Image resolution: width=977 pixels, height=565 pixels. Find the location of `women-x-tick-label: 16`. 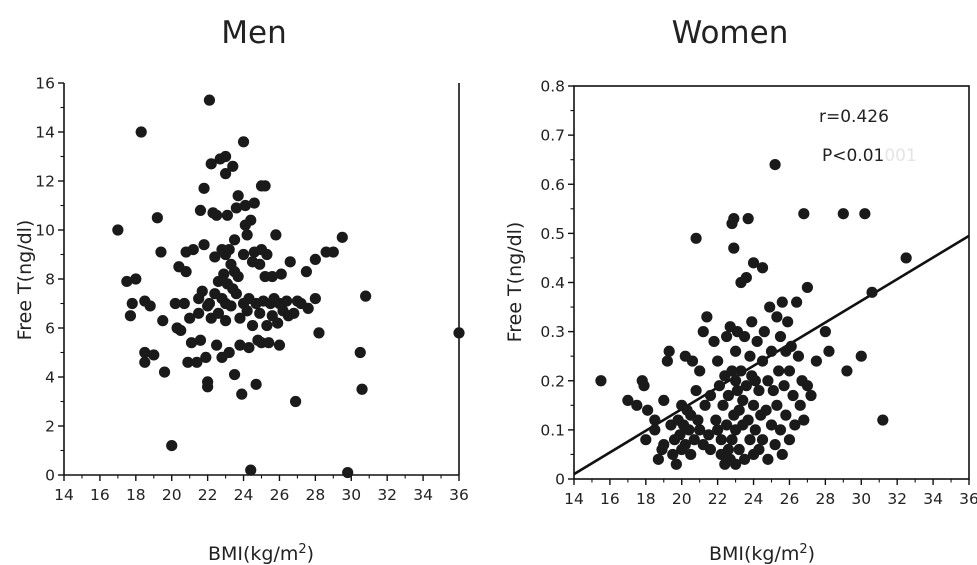

women-x-tick-label: 16 is located at coordinates (610, 499).